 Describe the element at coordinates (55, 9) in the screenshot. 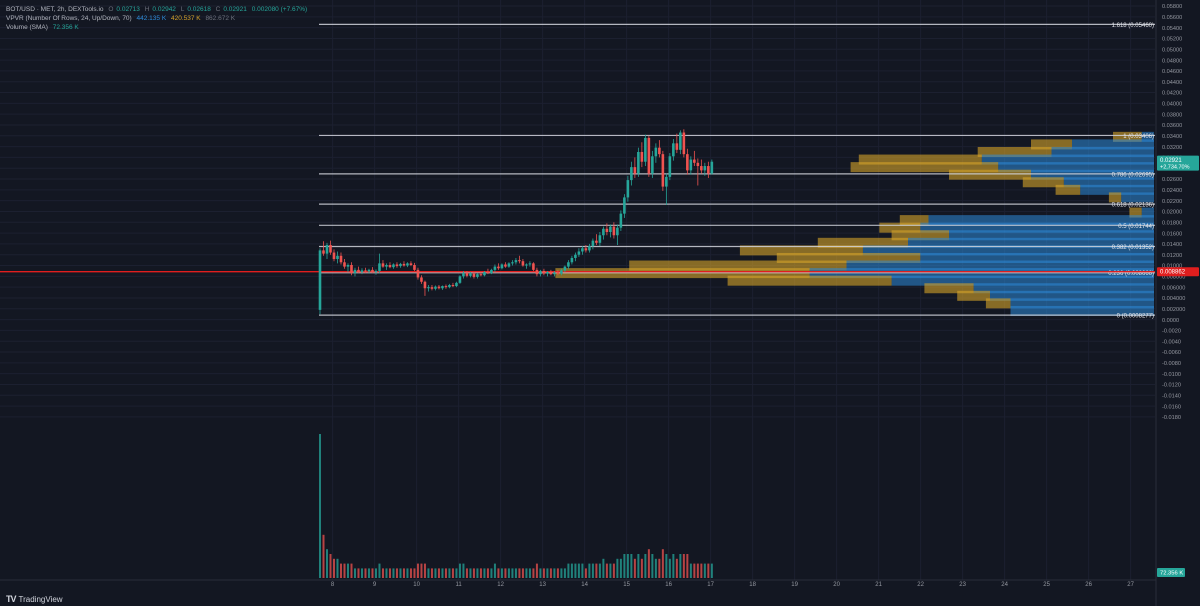

I see `symbol-title: BOT/USD · MET, 2h, DEXTools.io` at that location.